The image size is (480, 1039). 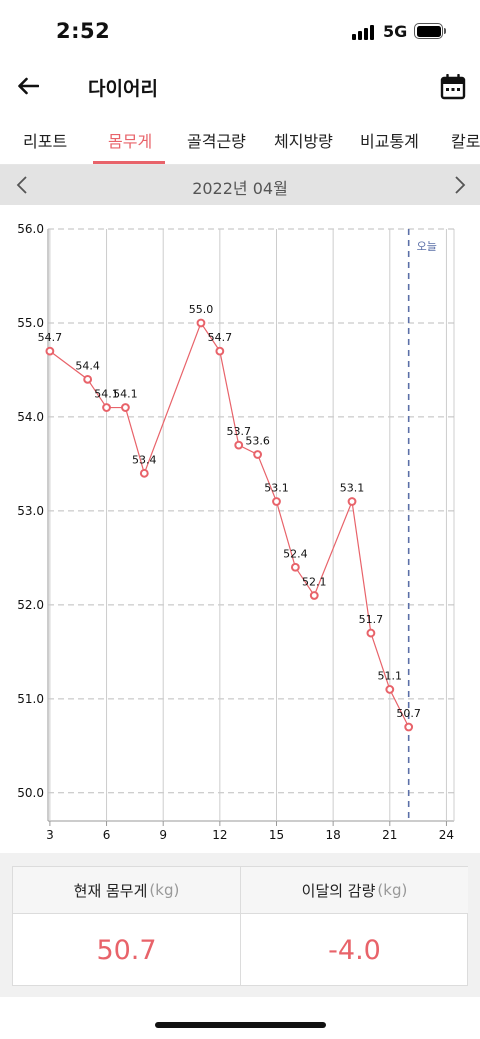 What do you see at coordinates (371, 619) in the screenshot?
I see `data-label: 51.7` at bounding box center [371, 619].